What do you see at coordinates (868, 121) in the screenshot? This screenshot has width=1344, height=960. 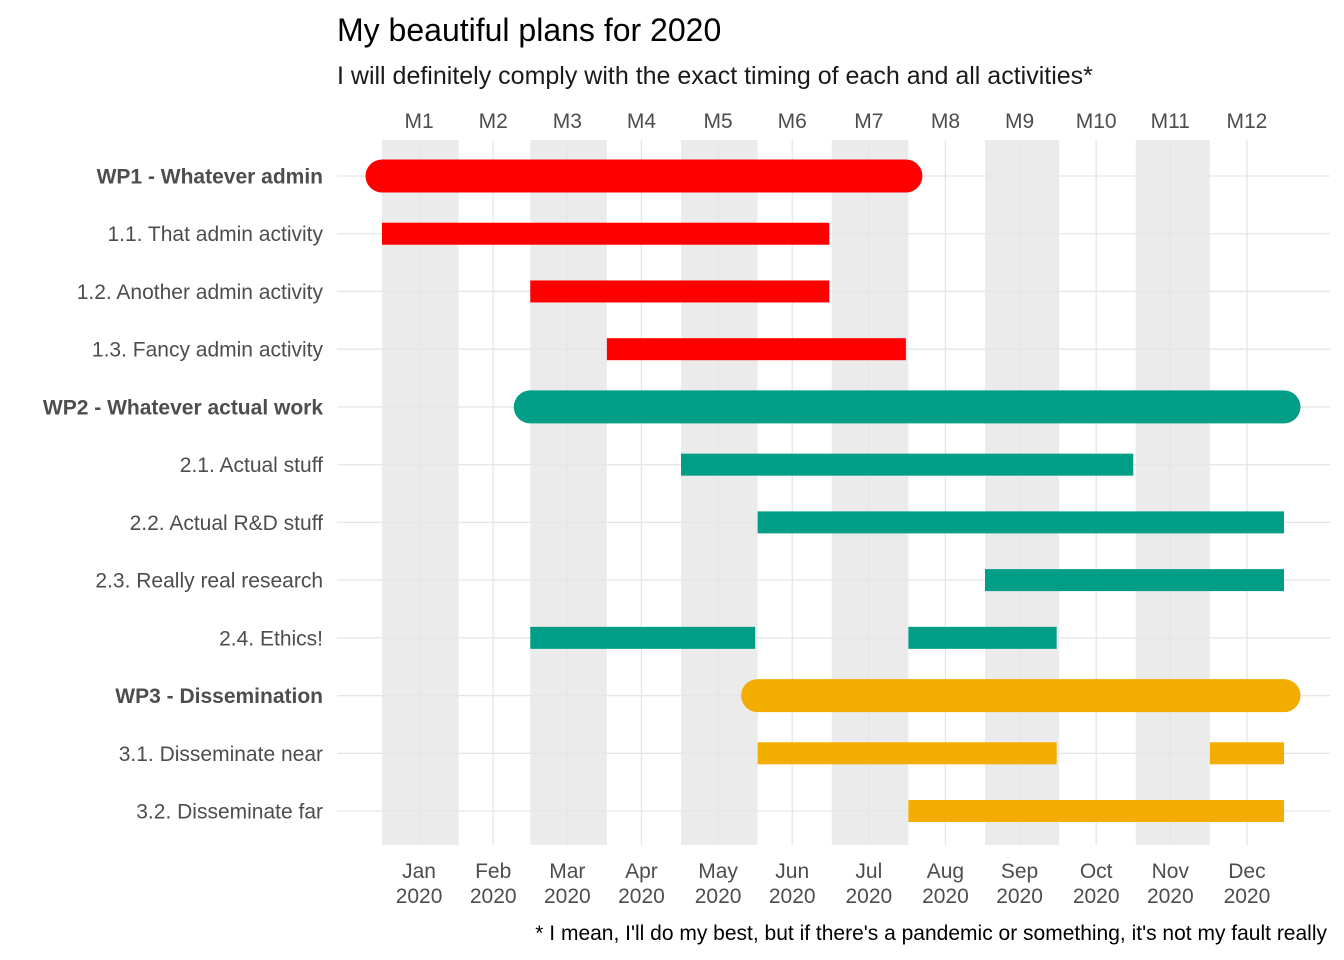 I see `top-tick-label: M7` at bounding box center [868, 121].